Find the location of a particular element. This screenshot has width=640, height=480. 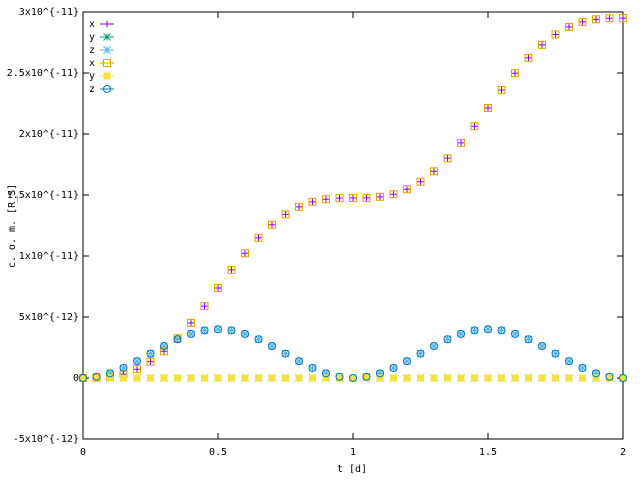

x-tick-label: 0.5 is located at coordinates (218, 452).